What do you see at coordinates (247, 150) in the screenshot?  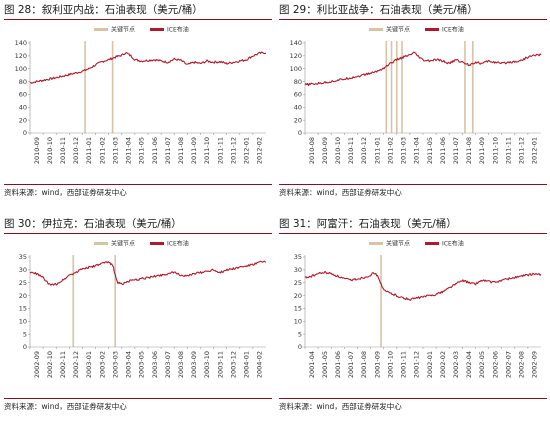 I see `x-tick-label: 2012-01` at bounding box center [247, 150].